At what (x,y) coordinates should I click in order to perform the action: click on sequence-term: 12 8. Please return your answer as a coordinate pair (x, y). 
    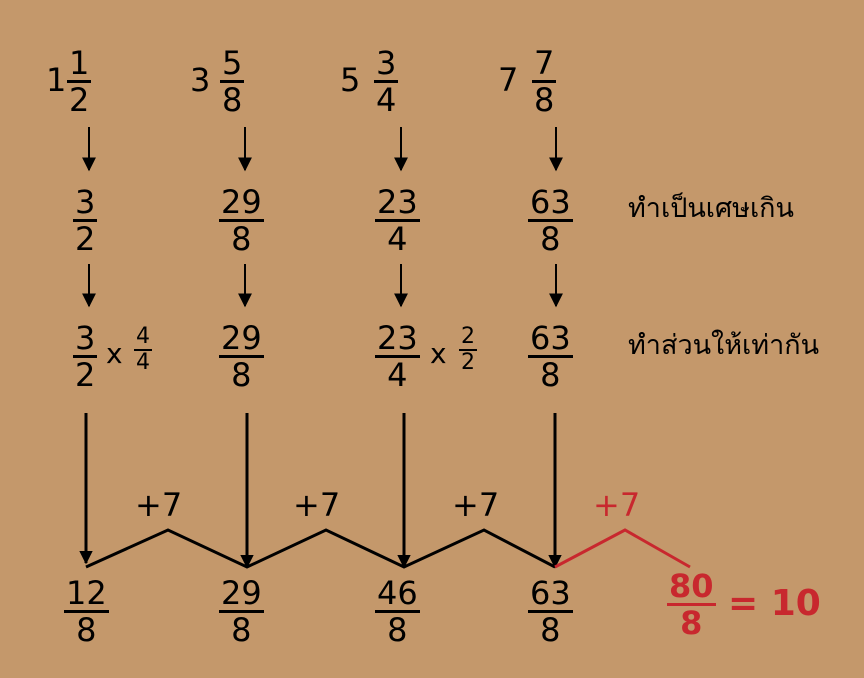
    Looking at the image, I should click on (86, 611).